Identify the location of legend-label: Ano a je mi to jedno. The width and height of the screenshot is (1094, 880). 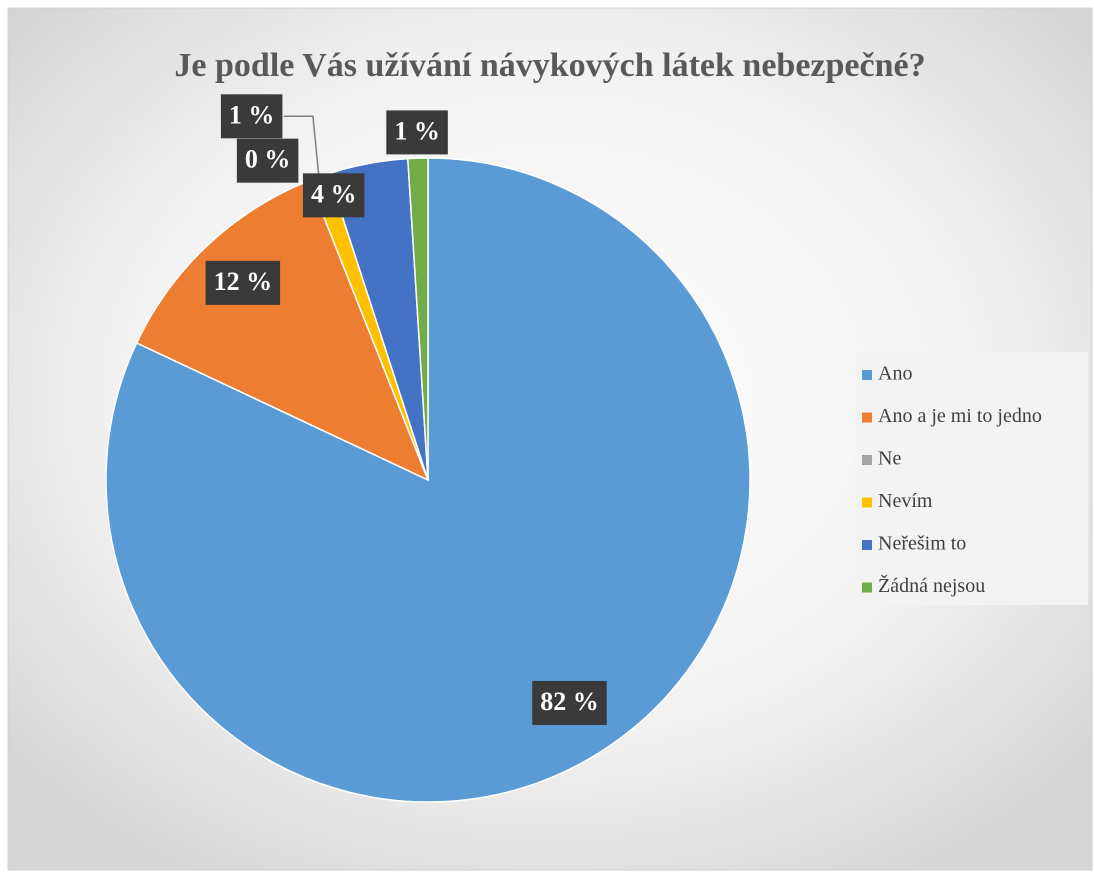
(960, 416).